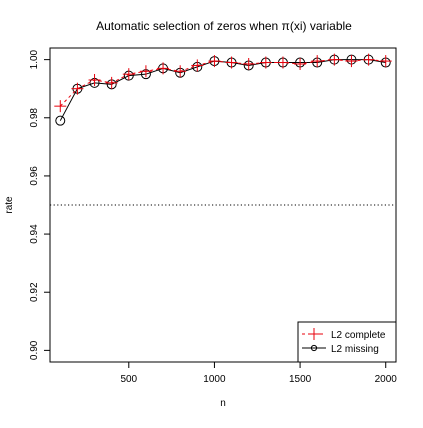 This screenshot has width=423, height=428. Describe the element at coordinates (34, 118) in the screenshot. I see `y-tick-label-0-98: 0.98` at that location.